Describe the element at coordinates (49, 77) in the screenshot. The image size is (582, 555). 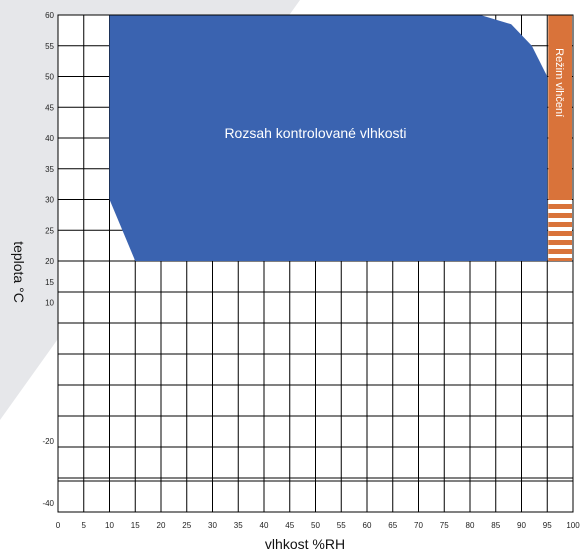
I see `y-tick-label: 50` at that location.